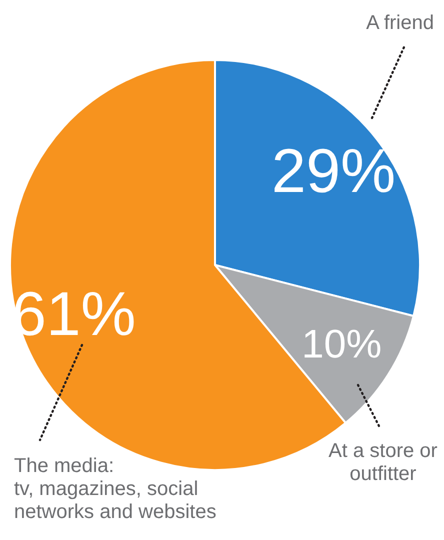 The image size is (444, 540). I want to click on data-label: 10%, so click(342, 344).